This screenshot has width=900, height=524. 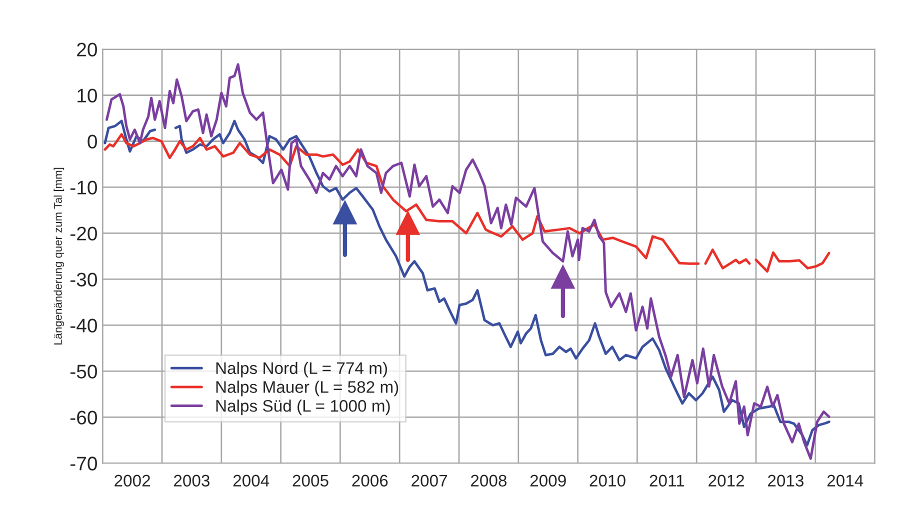 I want to click on x-tick-label: 2012, so click(x=726, y=480).